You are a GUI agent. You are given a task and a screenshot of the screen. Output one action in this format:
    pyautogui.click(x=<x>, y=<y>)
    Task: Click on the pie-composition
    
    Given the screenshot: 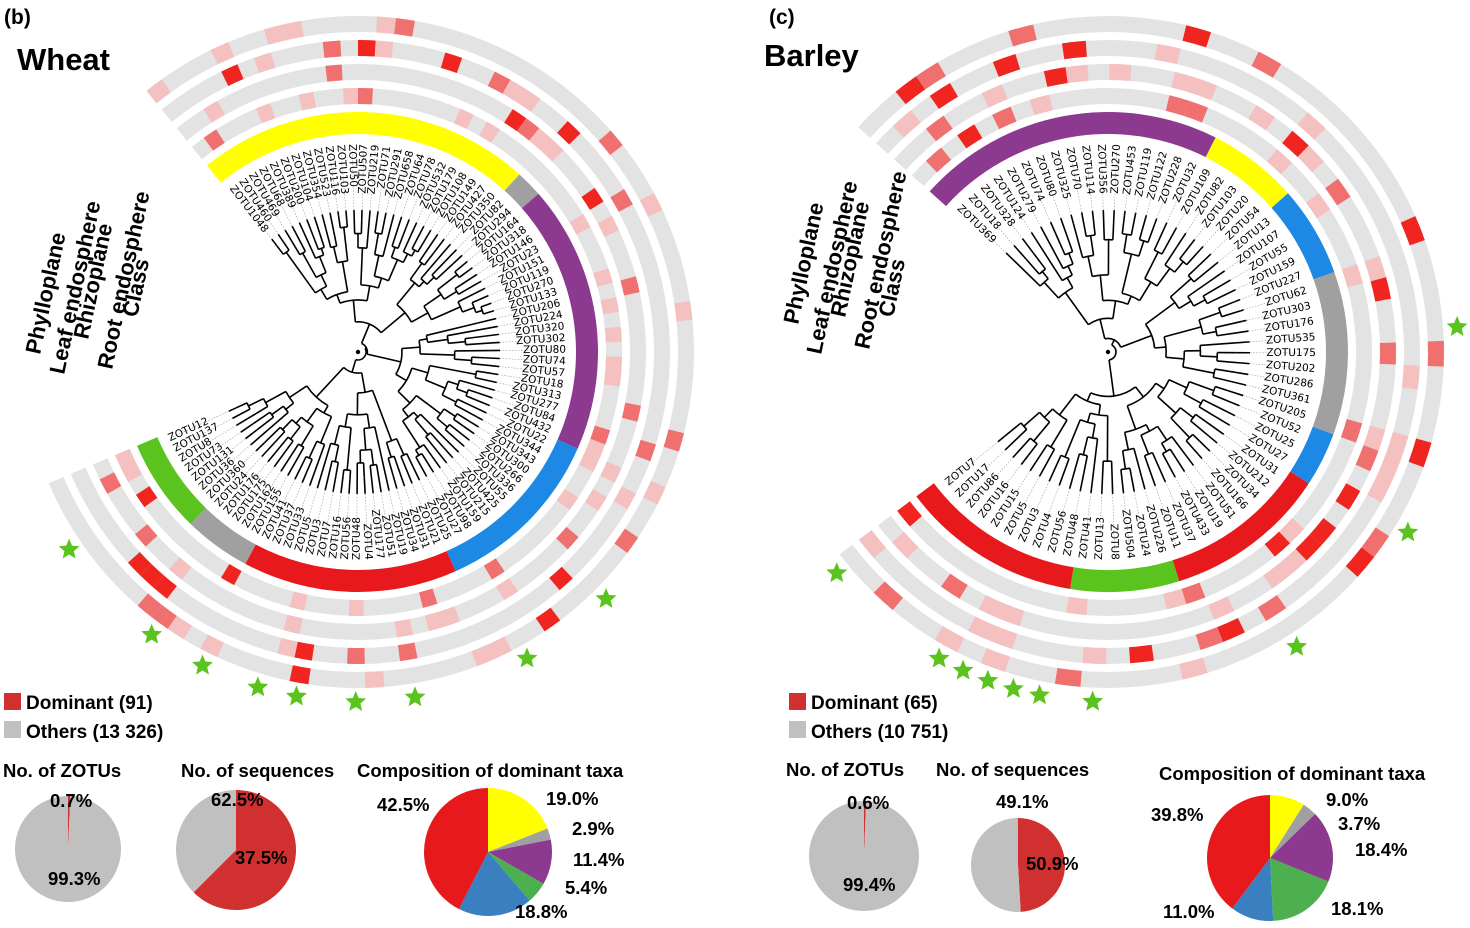 What is the action you would take?
    pyautogui.click(x=1270, y=858)
    